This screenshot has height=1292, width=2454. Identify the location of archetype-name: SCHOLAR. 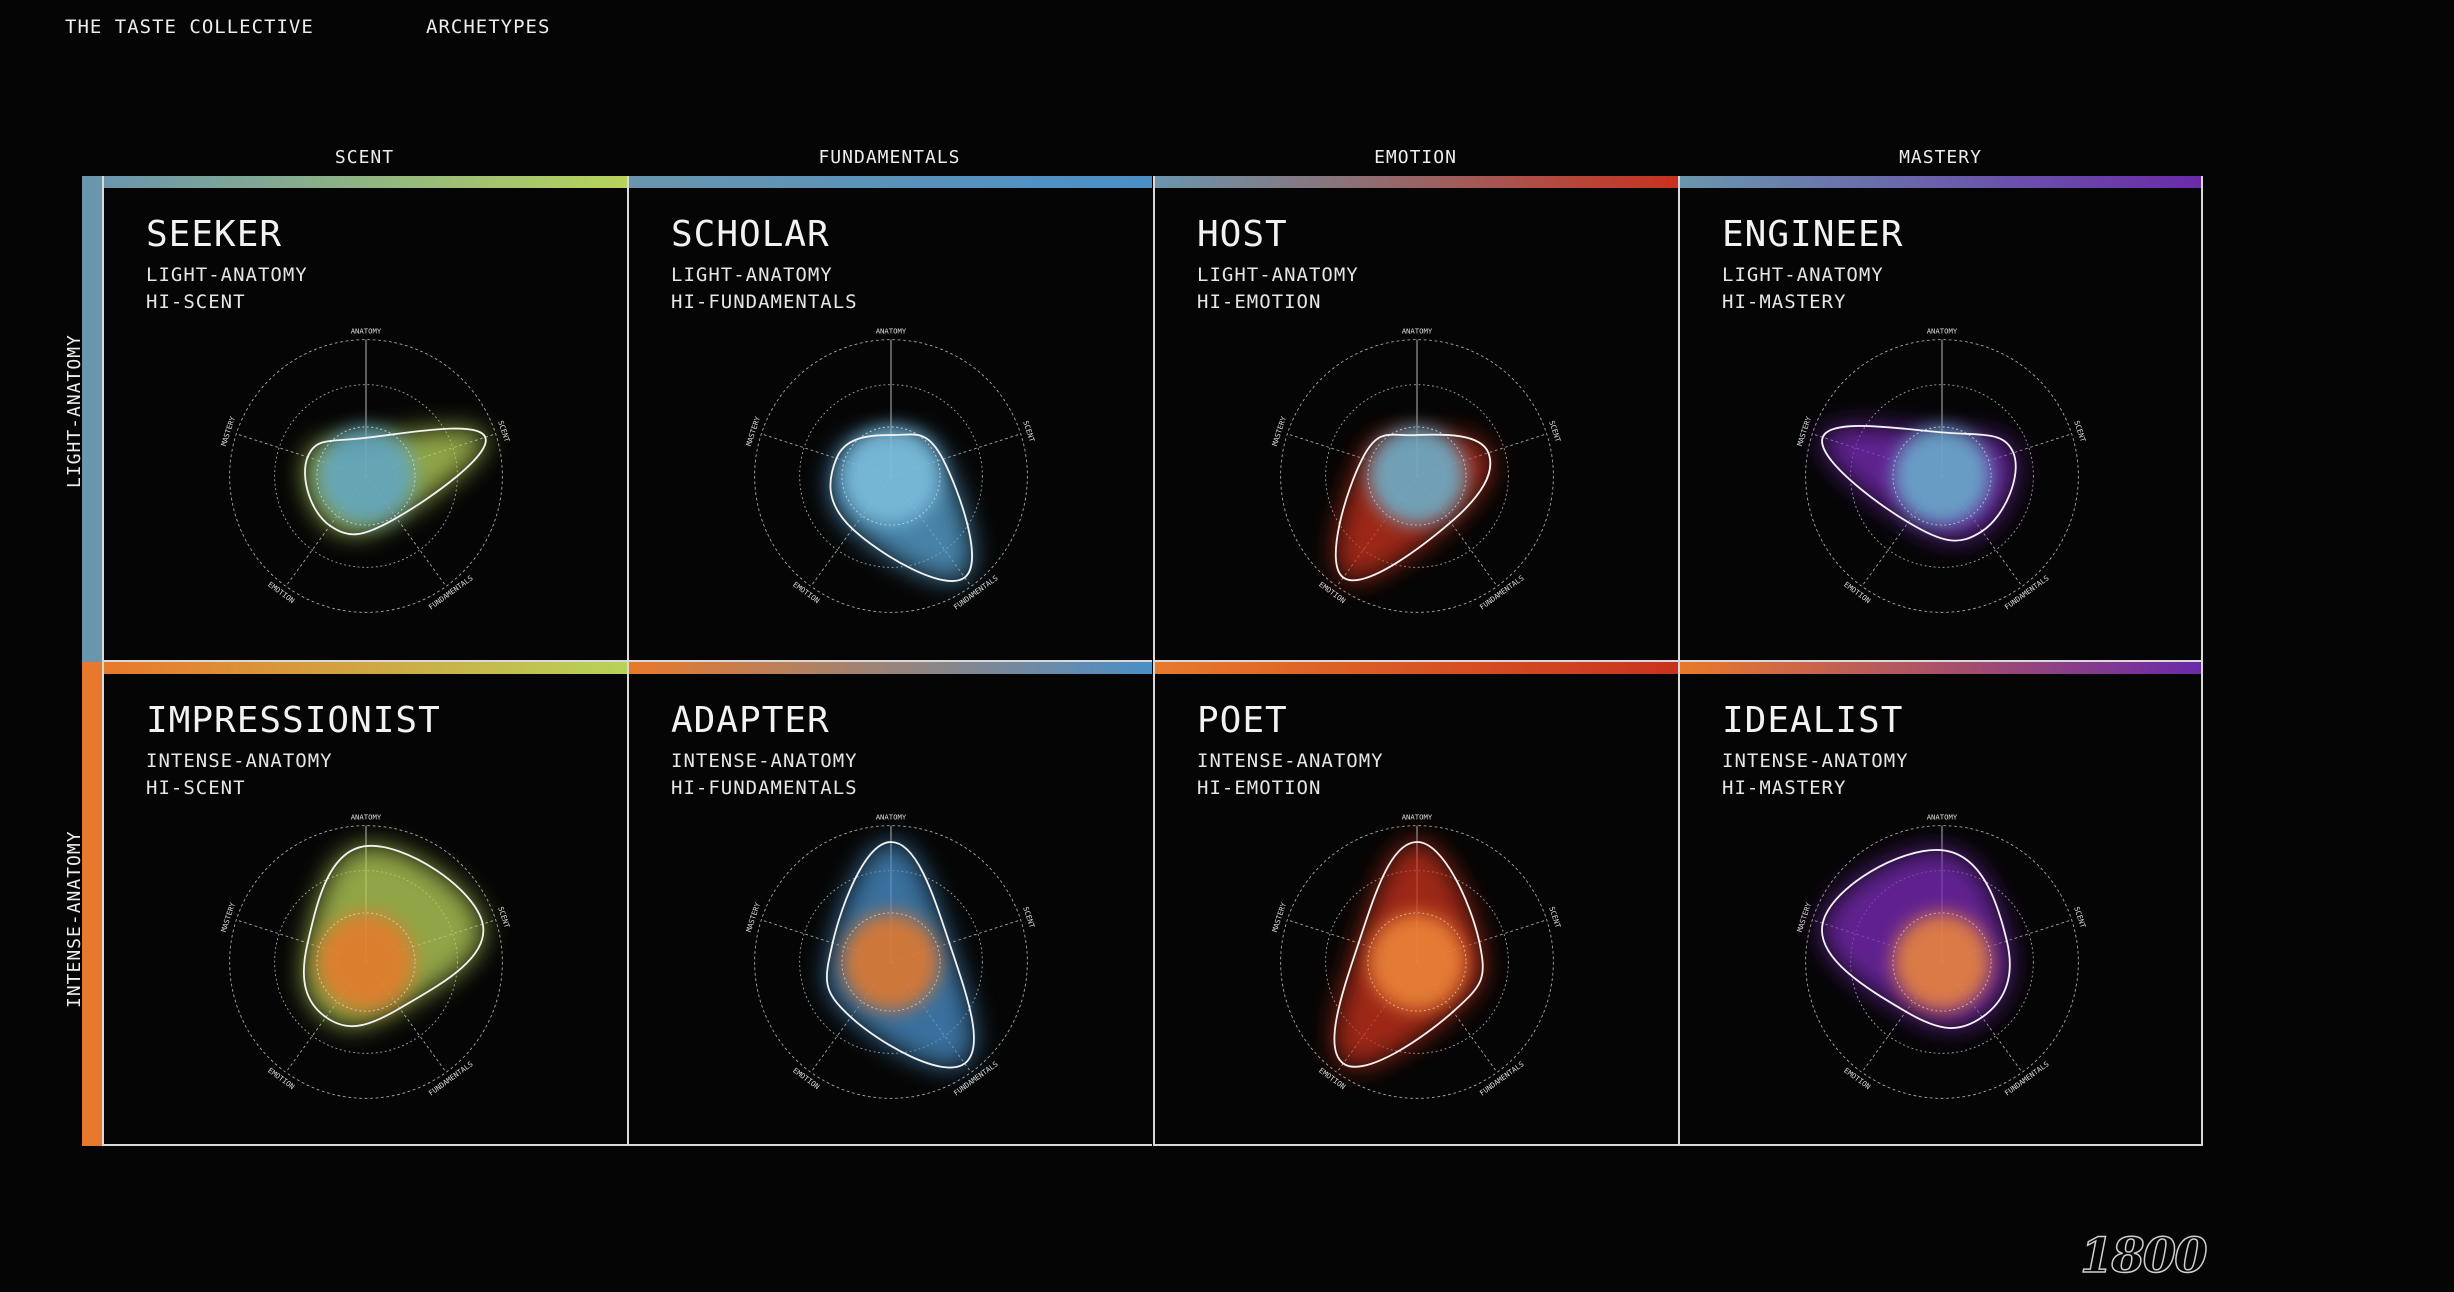
(750, 234).